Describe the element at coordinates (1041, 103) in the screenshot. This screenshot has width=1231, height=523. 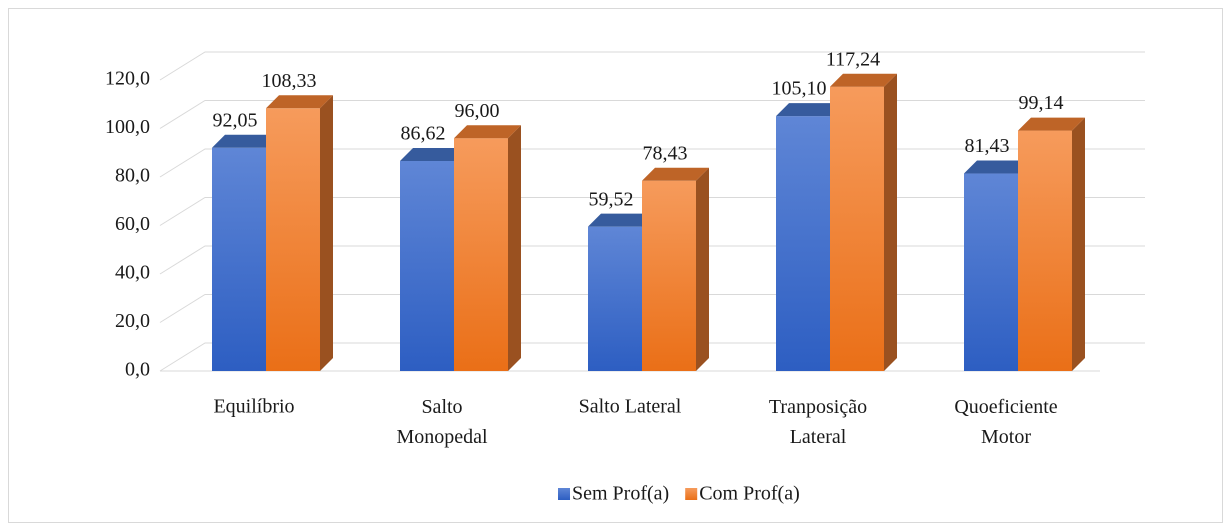
I see `value-label: 99,14` at that location.